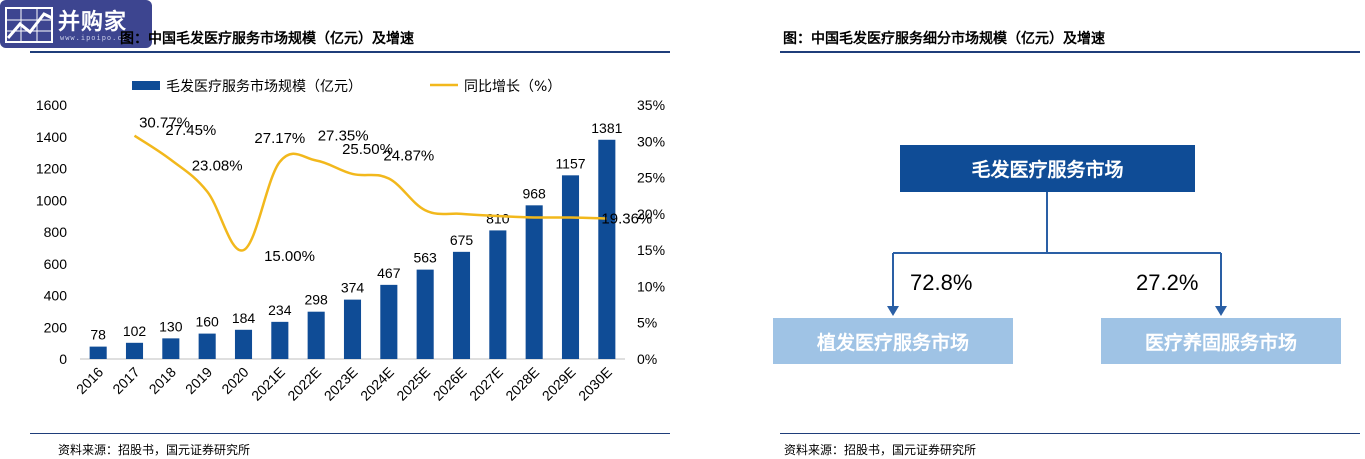 The width and height of the screenshot is (1365, 459). Describe the element at coordinates (93, 22) in the screenshot. I see `logo-text: 并购家` at that location.